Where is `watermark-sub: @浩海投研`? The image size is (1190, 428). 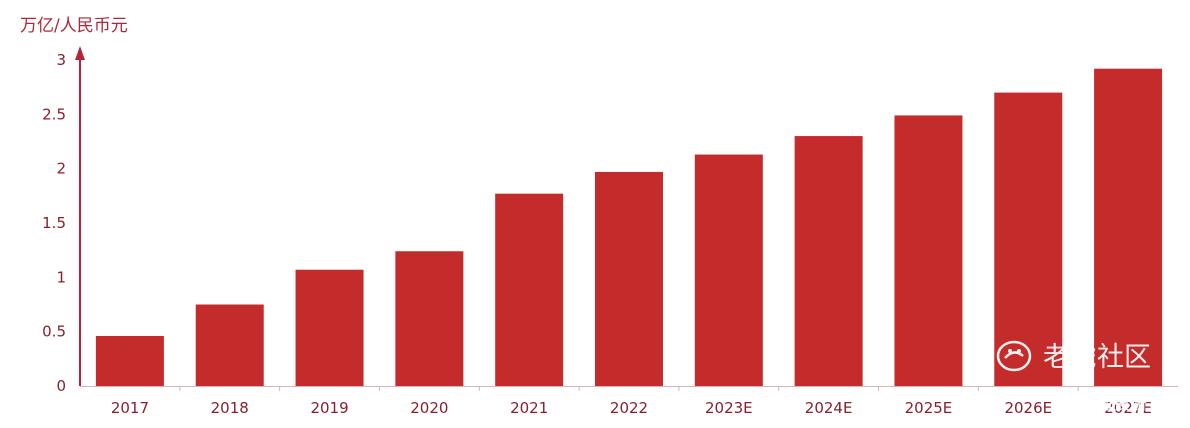 watermark-sub: @浩海投研 is located at coordinates (1104, 404).